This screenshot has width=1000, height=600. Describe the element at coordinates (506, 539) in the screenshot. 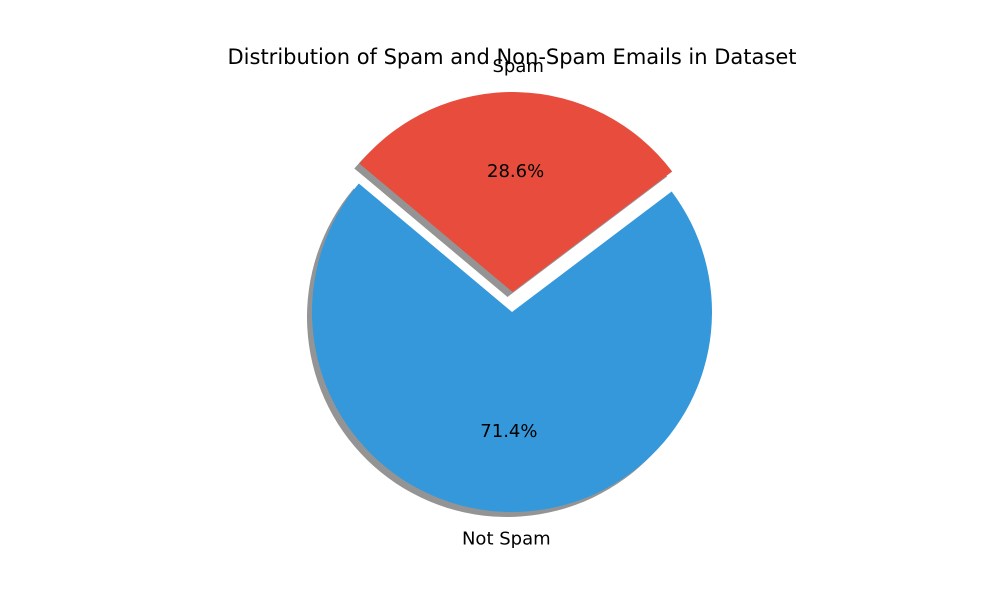

I see `slice-label-not-spam: Not Spam` at that location.